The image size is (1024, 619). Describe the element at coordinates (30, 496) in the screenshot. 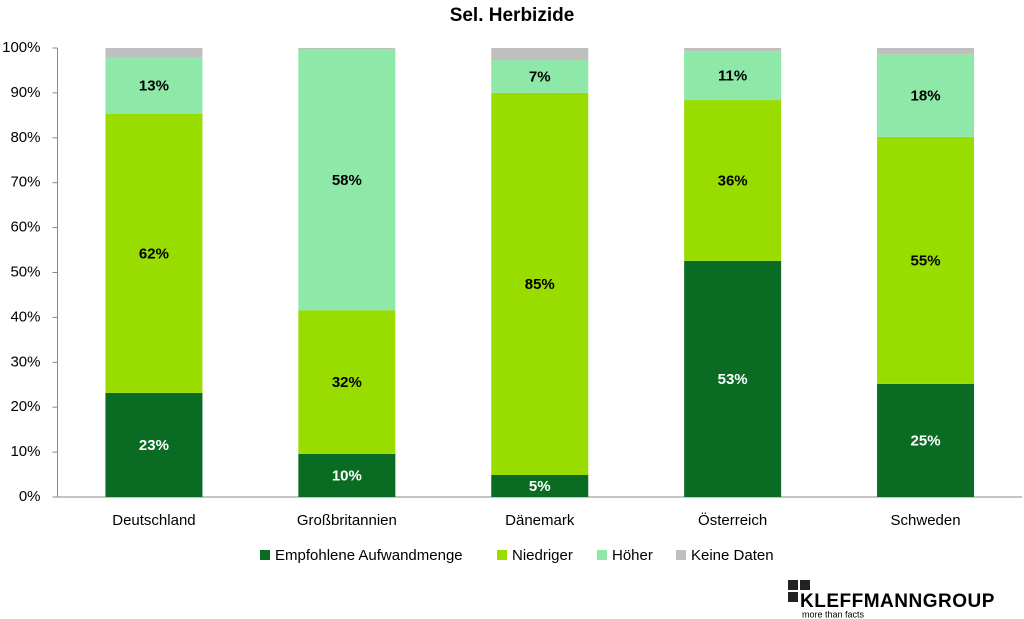

I see `y-tick-label: 0%` at that location.